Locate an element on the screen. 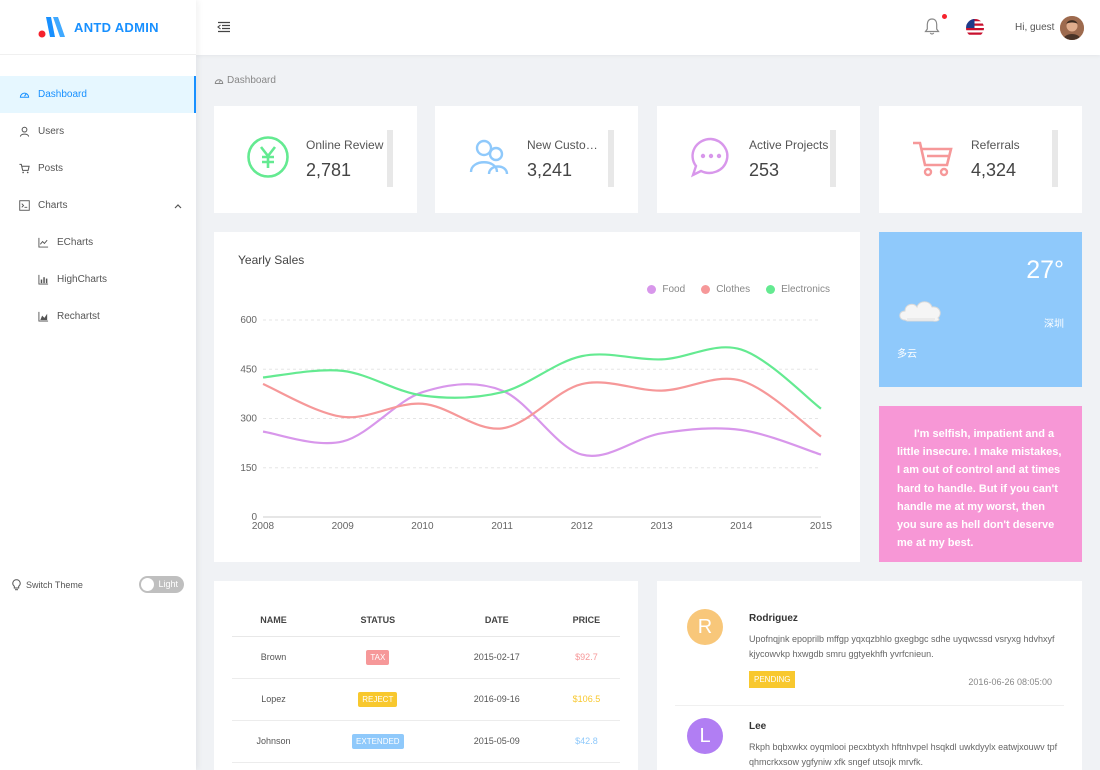 Image resolution: width=1100 pixels, height=770 pixels. chart-legend: Food Clothes Electronics is located at coordinates (730, 289).